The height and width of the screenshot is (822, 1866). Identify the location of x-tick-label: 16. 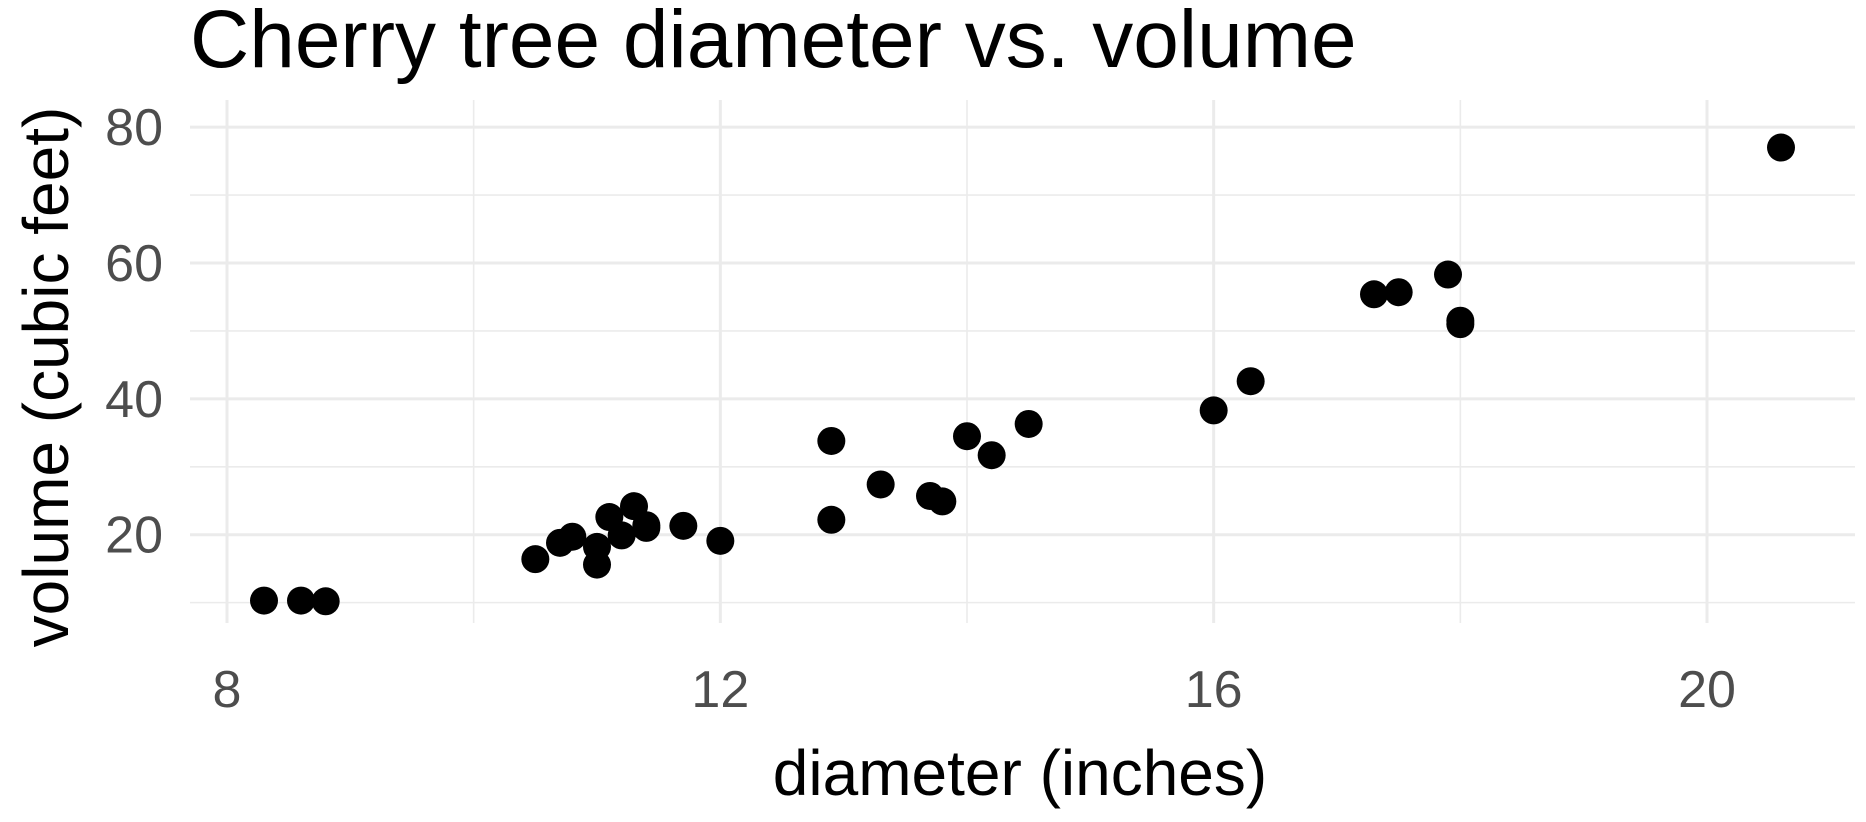
(1214, 690).